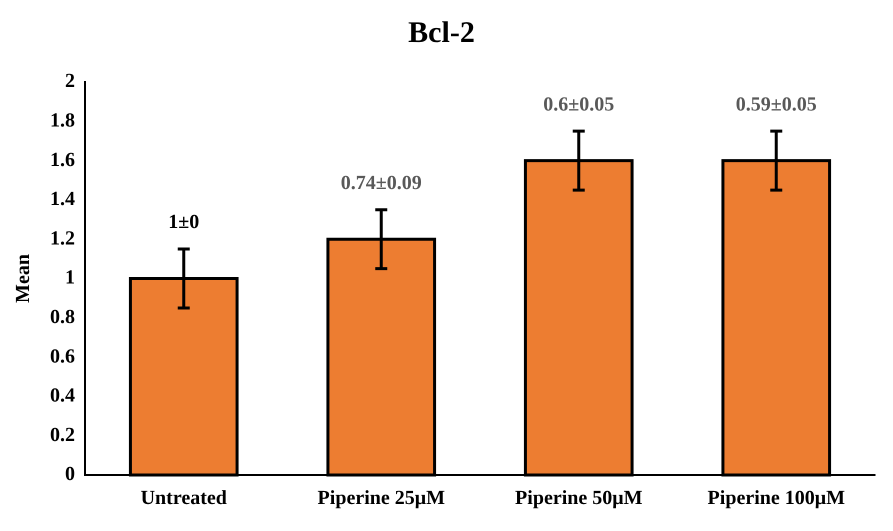 The image size is (893, 531). I want to click on y-tick-label: 0, so click(70, 474).